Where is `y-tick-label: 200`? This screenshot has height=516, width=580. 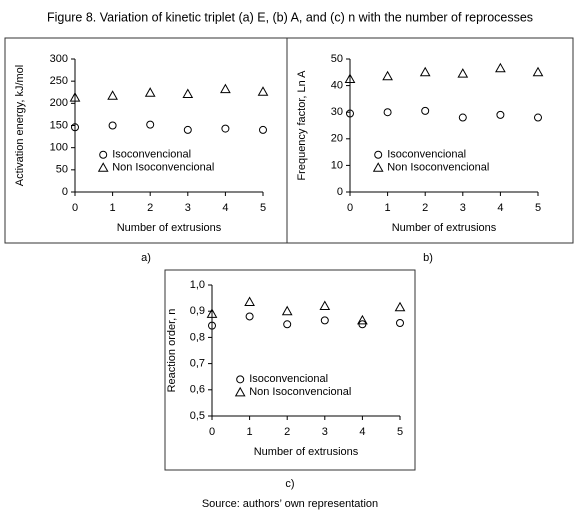 y-tick-label: 200 is located at coordinates (59, 103).